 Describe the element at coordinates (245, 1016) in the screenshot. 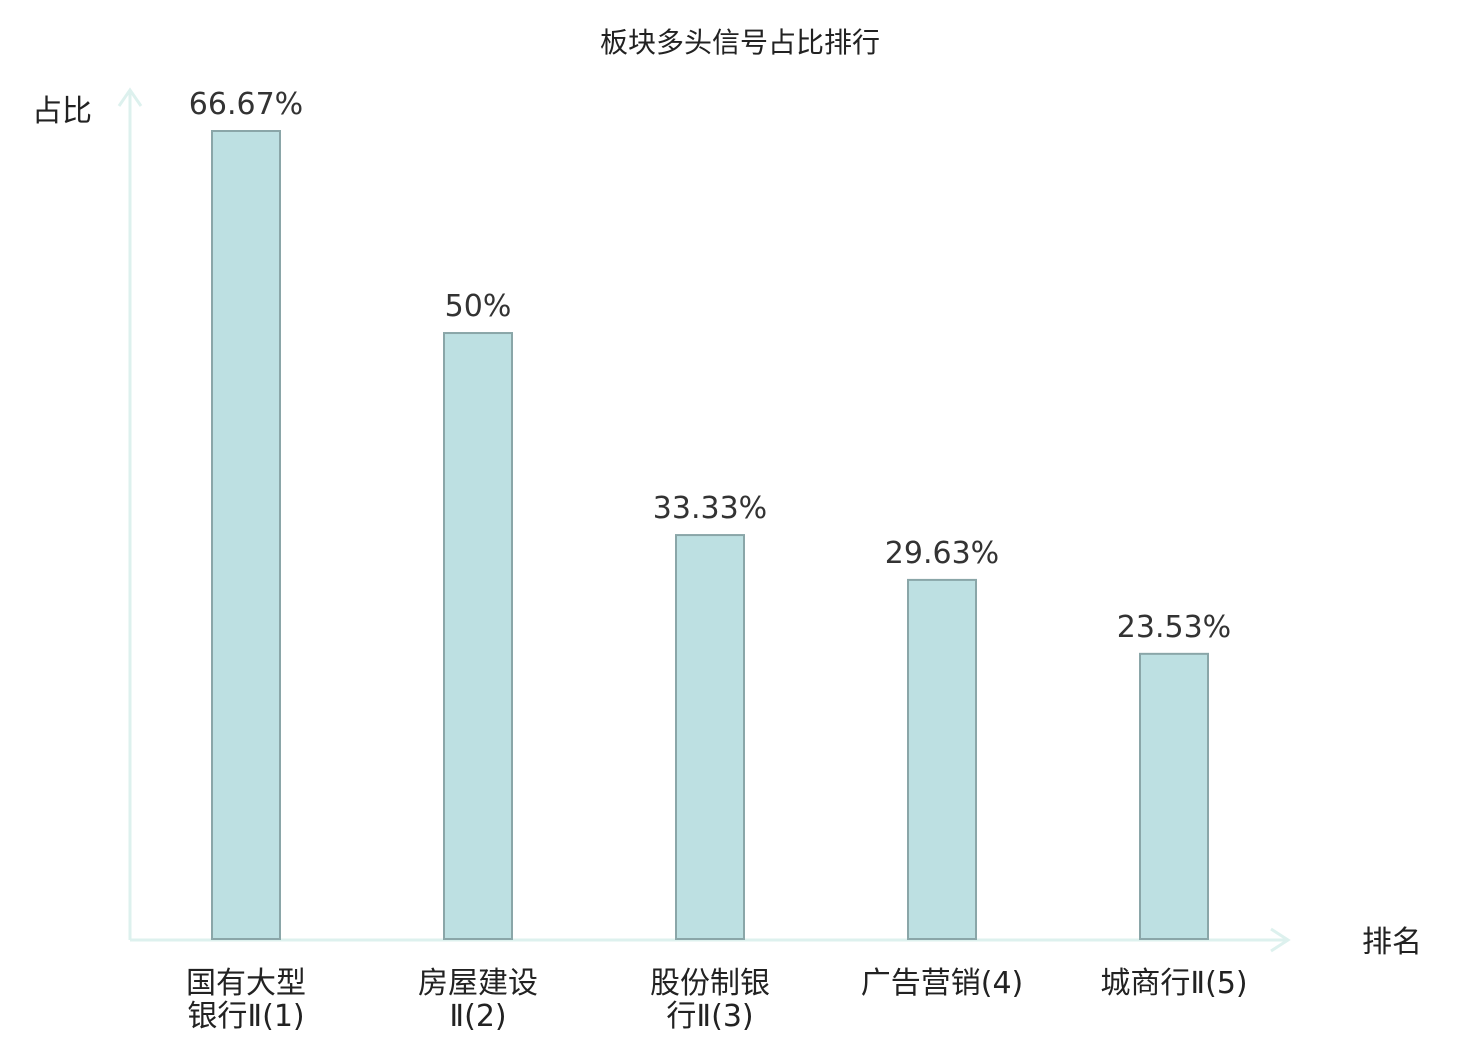

I see `category-label-line2-1: 银行Ⅱ(1)` at that location.